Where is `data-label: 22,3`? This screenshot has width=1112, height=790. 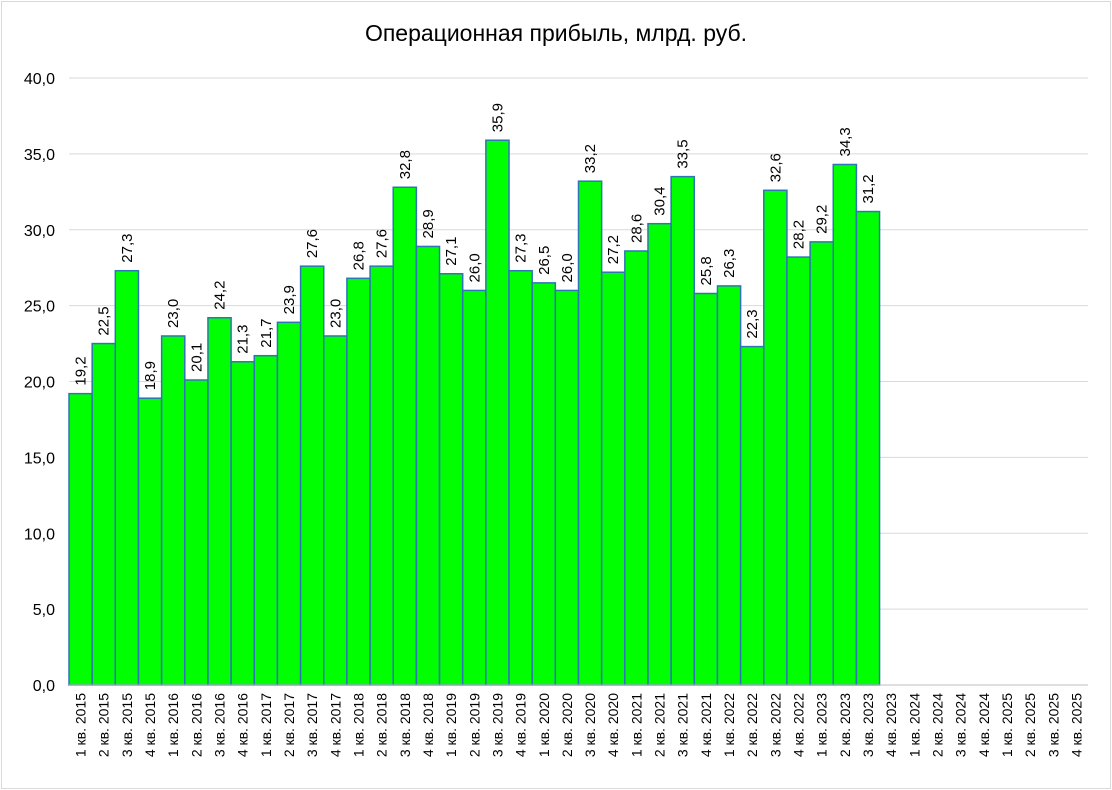
data-label: 22,3 is located at coordinates (752, 323).